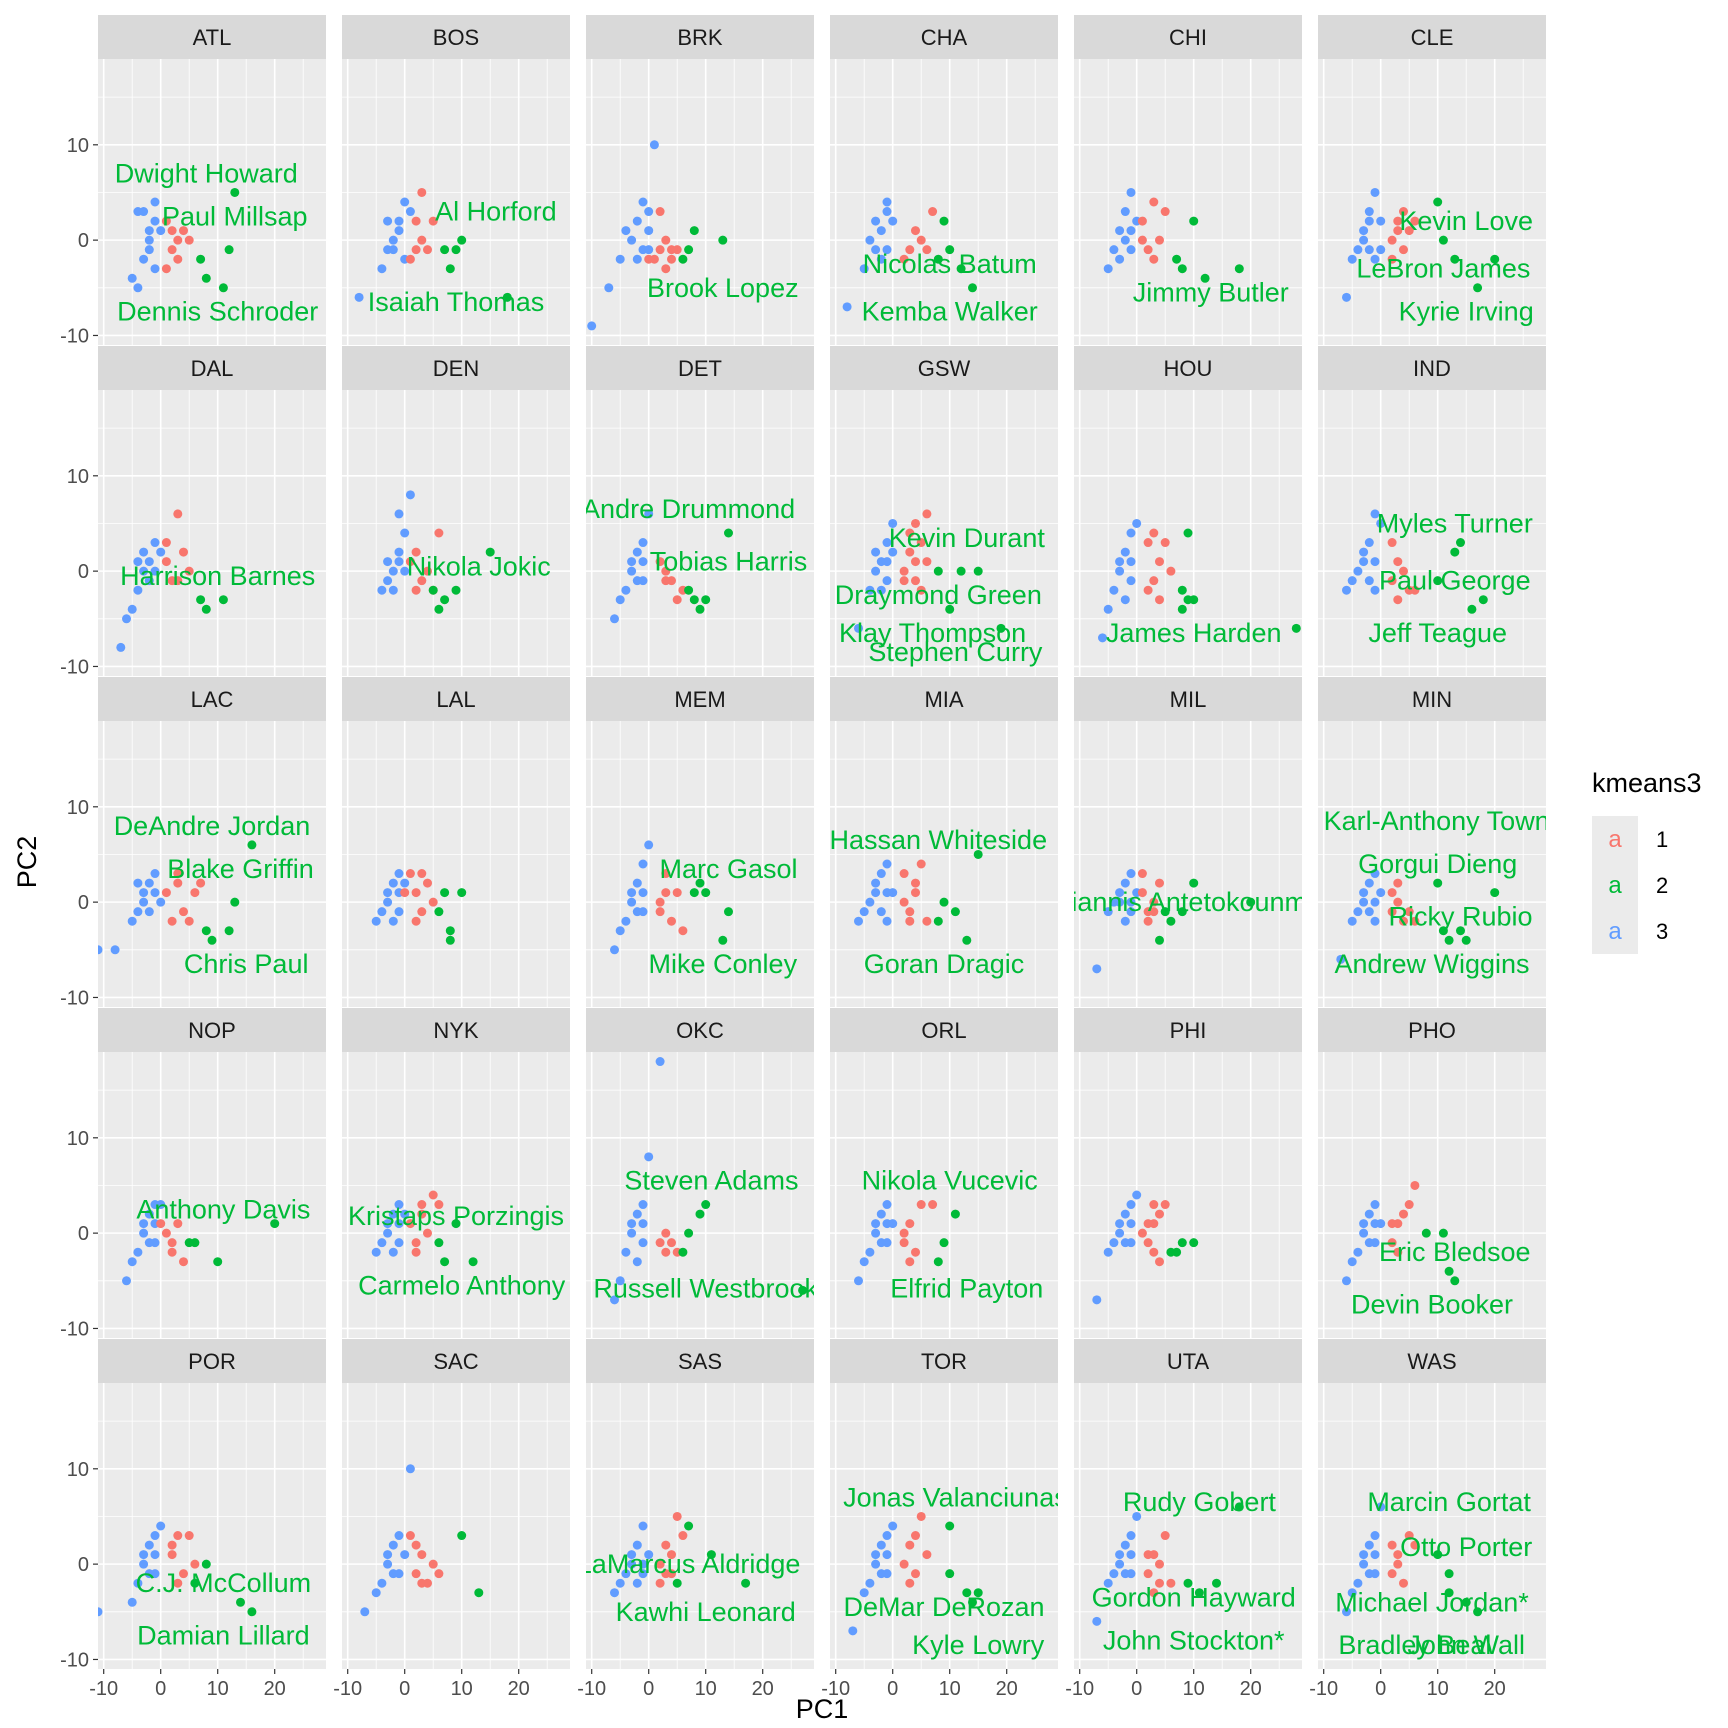 The height and width of the screenshot is (1728, 1728). What do you see at coordinates (1188, 699) in the screenshot?
I see `facet-strip-label: MIL` at bounding box center [1188, 699].